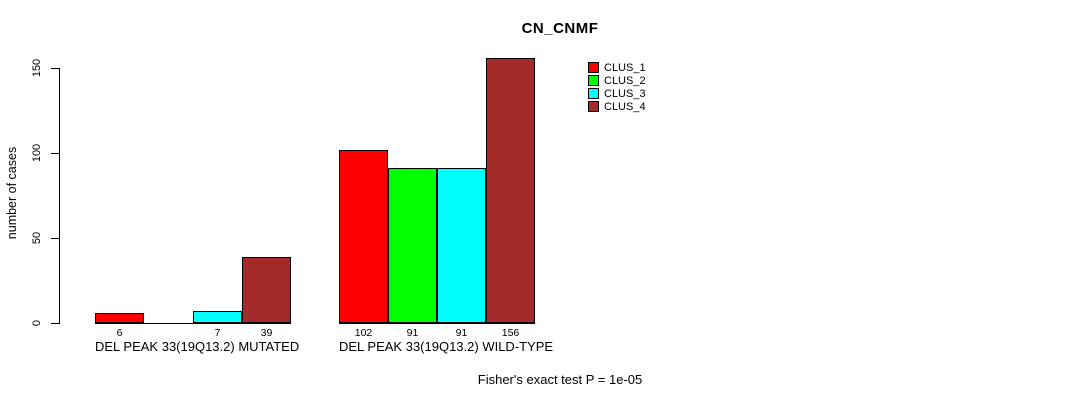 This screenshot has height=400, width=1090. Describe the element at coordinates (560, 28) in the screenshot. I see `chart-title: CN_CNMF` at that location.